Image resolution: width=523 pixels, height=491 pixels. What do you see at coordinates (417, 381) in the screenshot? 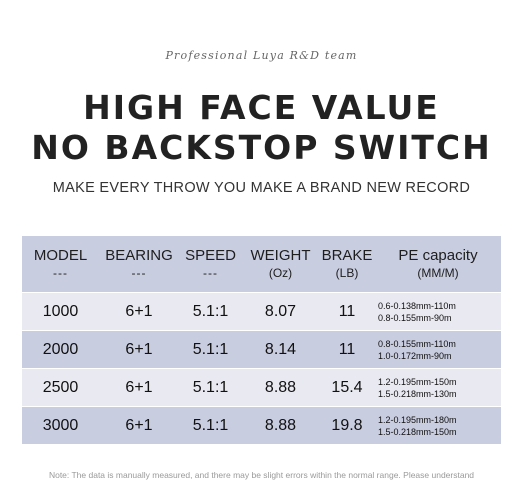
I see `pe-line: 1.2-0.195mm-150m` at bounding box center [417, 381].